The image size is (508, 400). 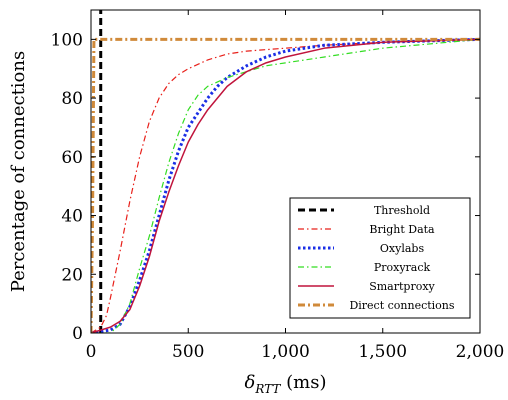 What do you see at coordinates (401, 305) in the screenshot?
I see `legend-label-direct-connections: Direct connections` at bounding box center [401, 305].